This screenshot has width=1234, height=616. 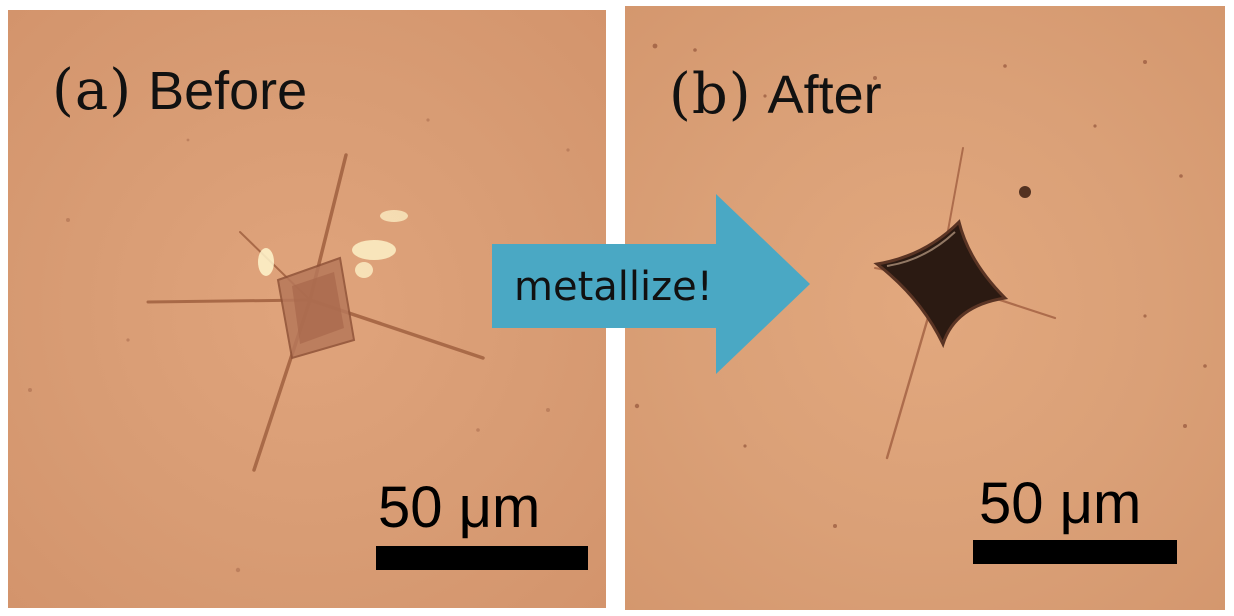 What do you see at coordinates (228, 91) in the screenshot?
I see `panel-title-before: Before` at bounding box center [228, 91].